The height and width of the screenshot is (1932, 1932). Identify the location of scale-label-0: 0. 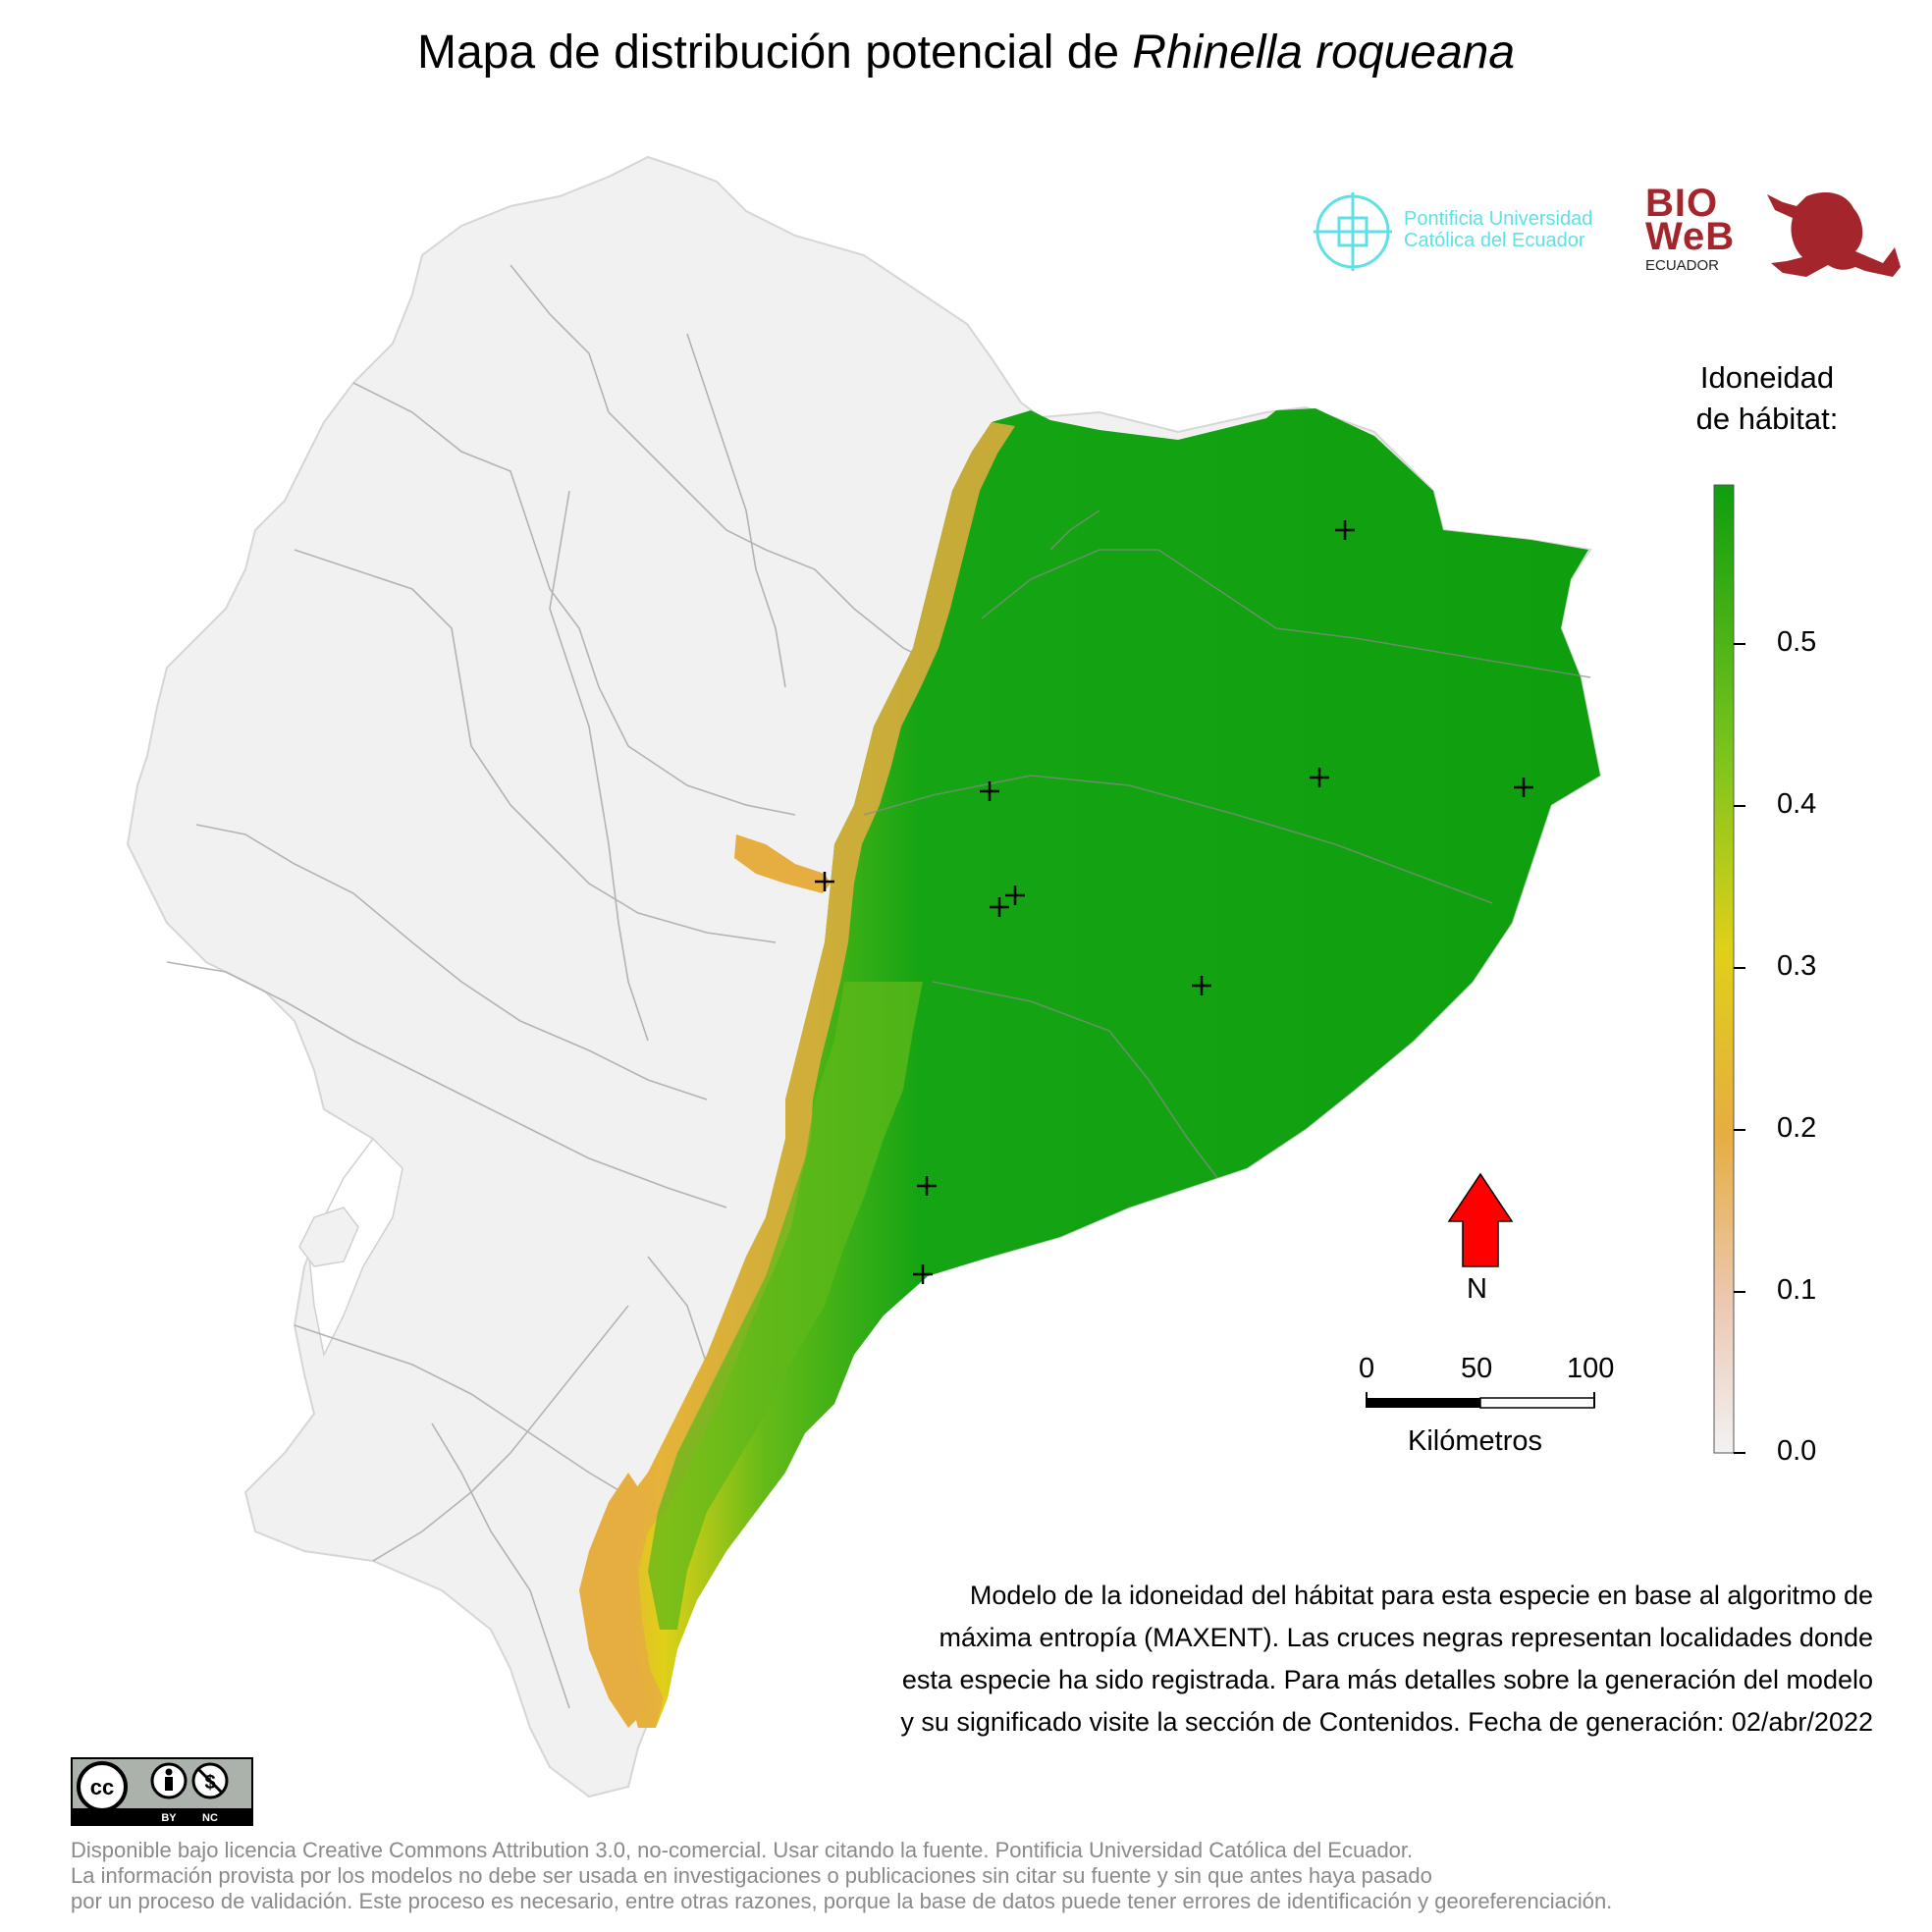
(1367, 1368).